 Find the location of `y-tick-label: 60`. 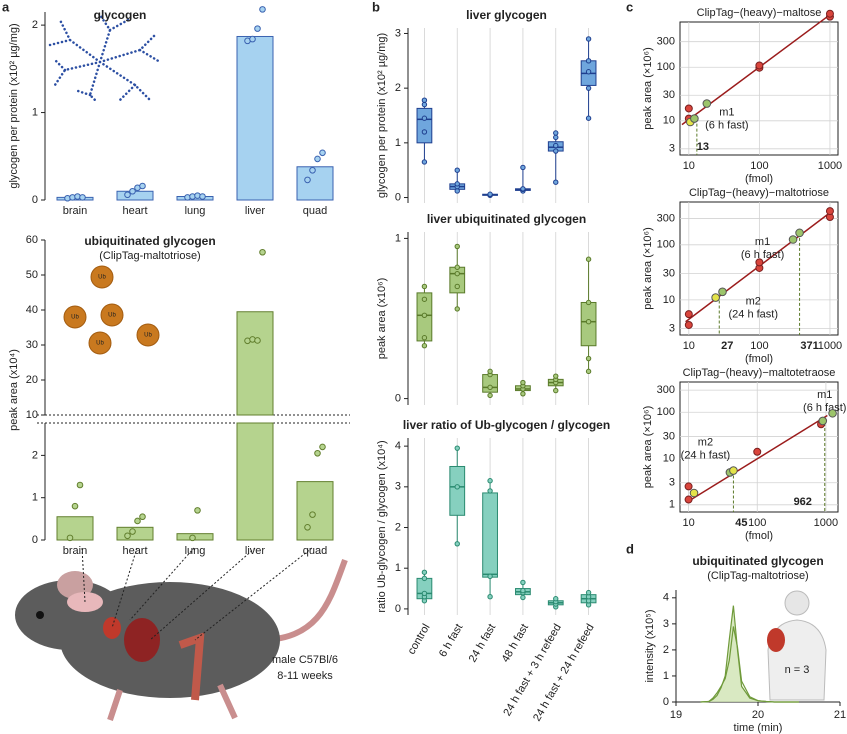

y-tick-label: 60 is located at coordinates (32, 240).